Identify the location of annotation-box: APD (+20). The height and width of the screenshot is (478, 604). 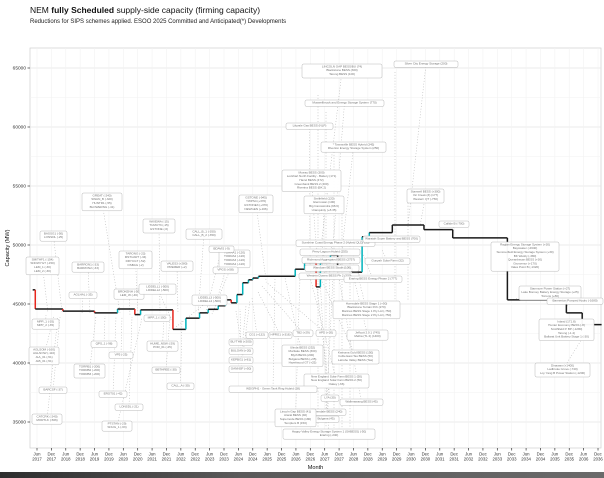
(326, 333).